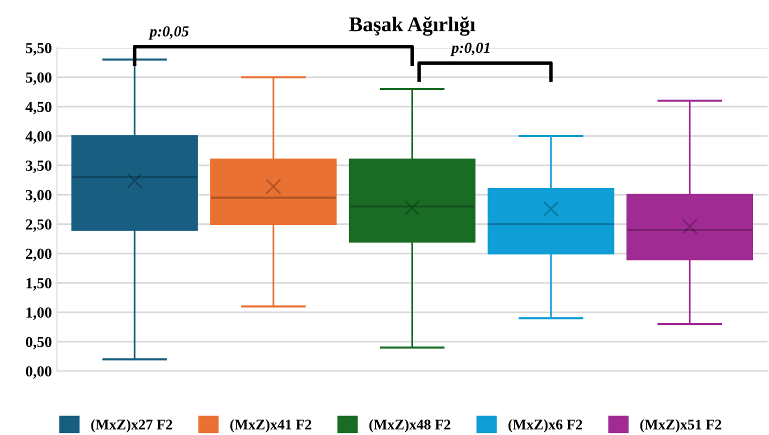 The width and height of the screenshot is (769, 435). Describe the element at coordinates (39, 372) in the screenshot. I see `y-tick-label: 0,00` at that location.